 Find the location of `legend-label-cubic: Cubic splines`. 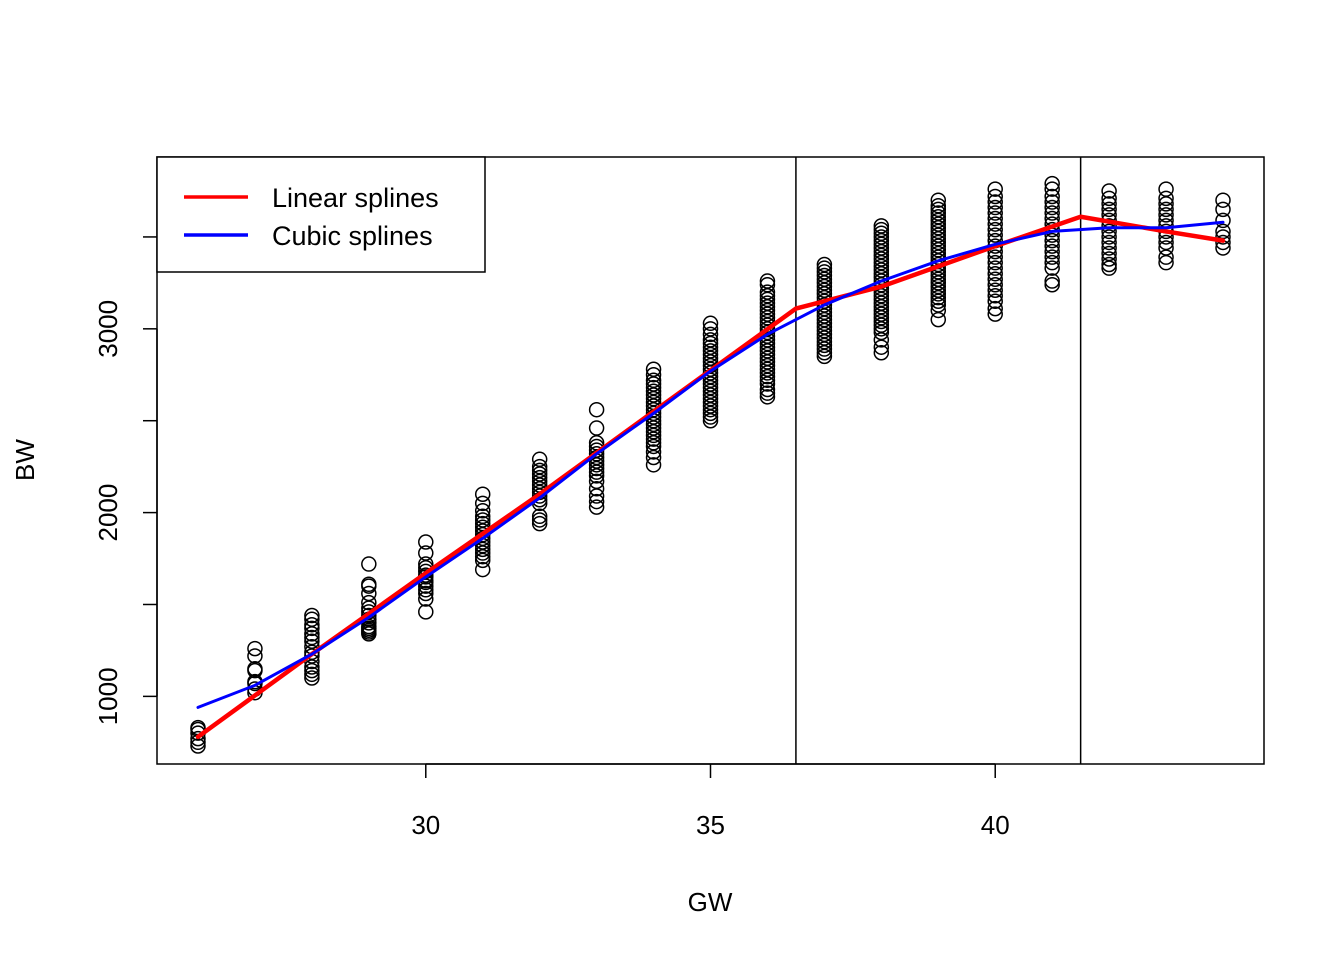

legend-label-cubic: Cubic splines is located at coordinates (352, 236).